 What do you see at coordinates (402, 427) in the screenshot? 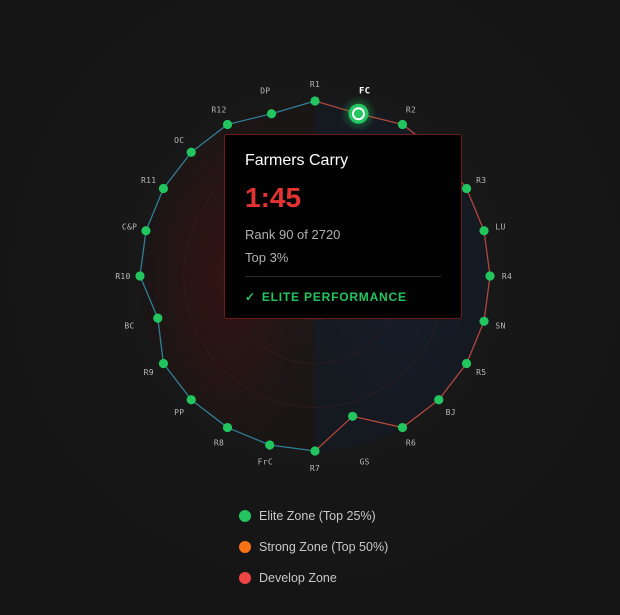
I see `data-point-r6` at bounding box center [402, 427].